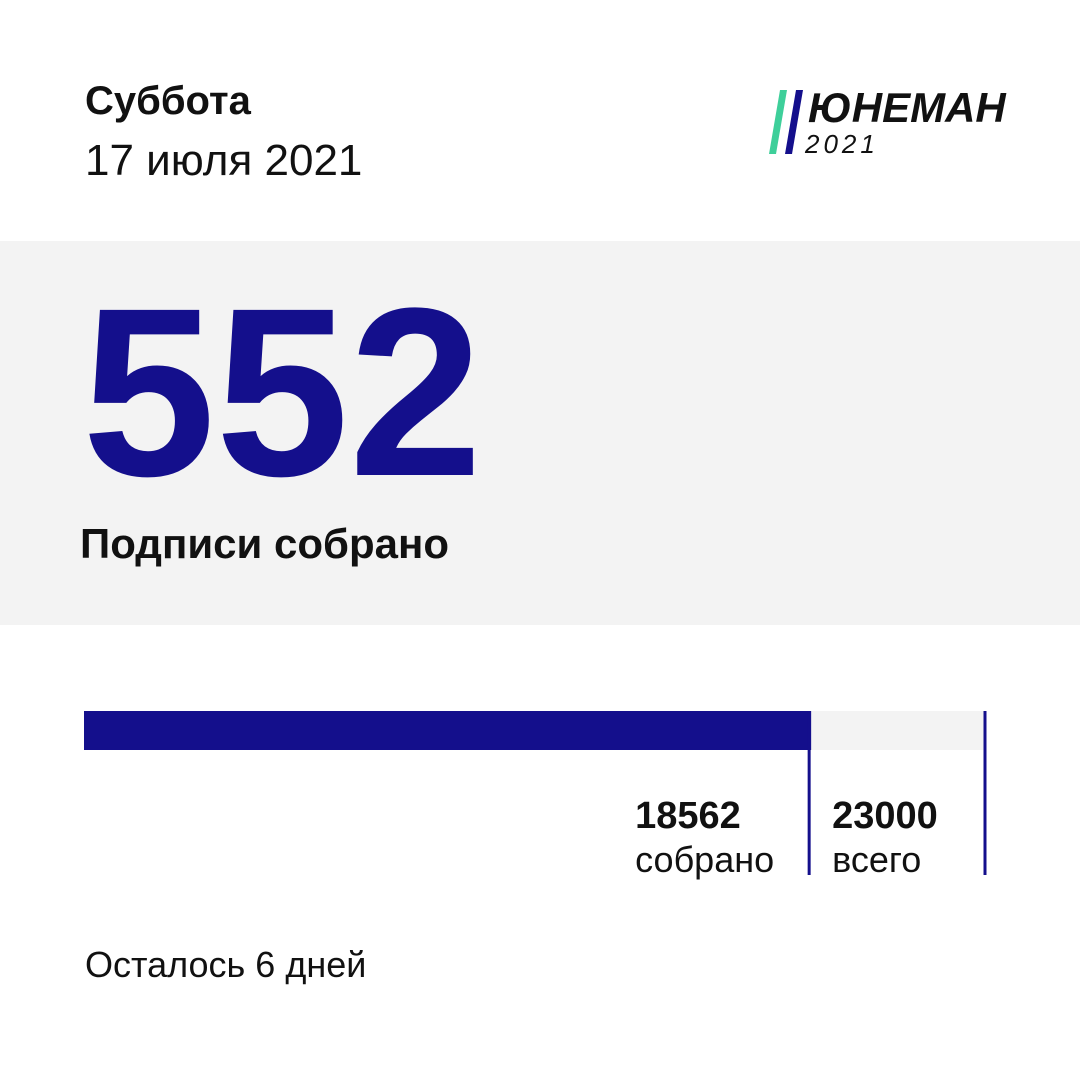 The height and width of the screenshot is (1080, 1080). Describe the element at coordinates (907, 107) in the screenshot. I see `logo-name: ЮНЕМАН` at that location.